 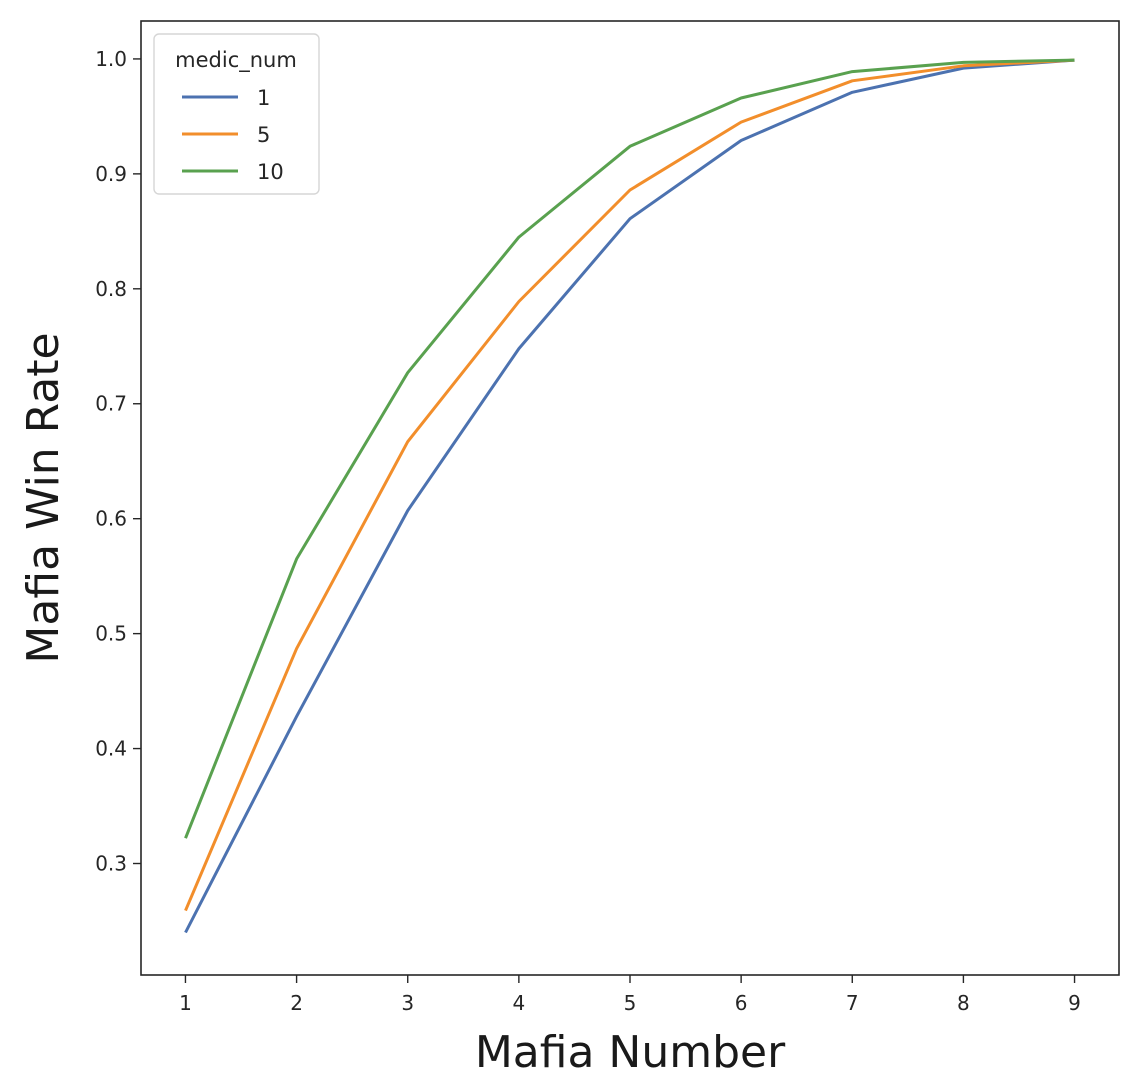 What do you see at coordinates (43, 497) in the screenshot?
I see `y-axis-title: Mafia Win Rate` at bounding box center [43, 497].